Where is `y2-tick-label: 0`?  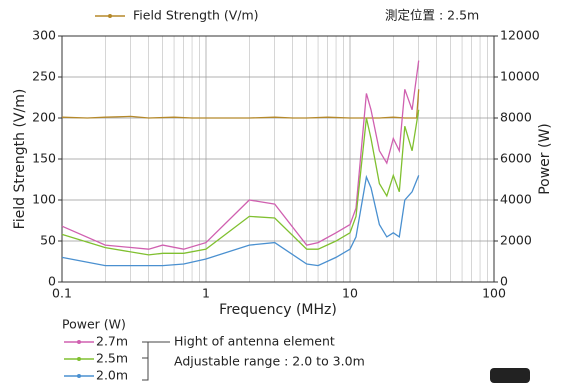
y2-tick-label: 0 is located at coordinates (504, 281).